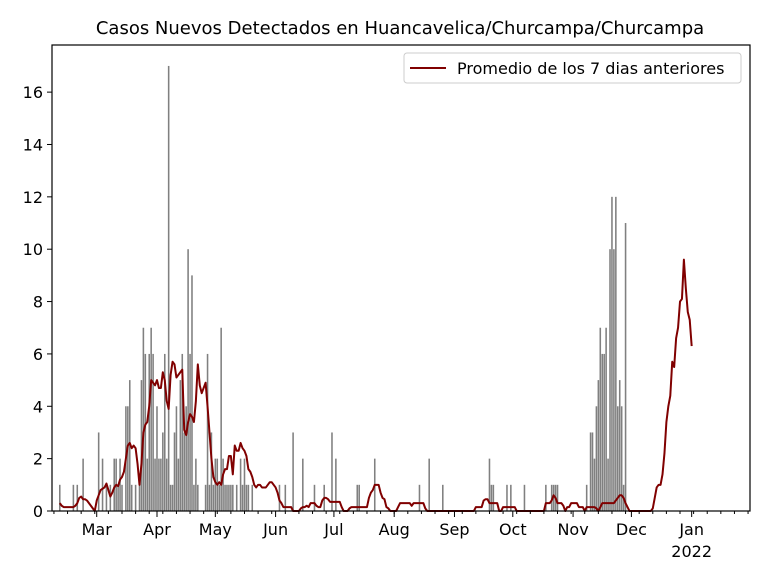 This screenshot has height=576, width=768. I want to click on y-tick-label: 4, so click(38, 406).